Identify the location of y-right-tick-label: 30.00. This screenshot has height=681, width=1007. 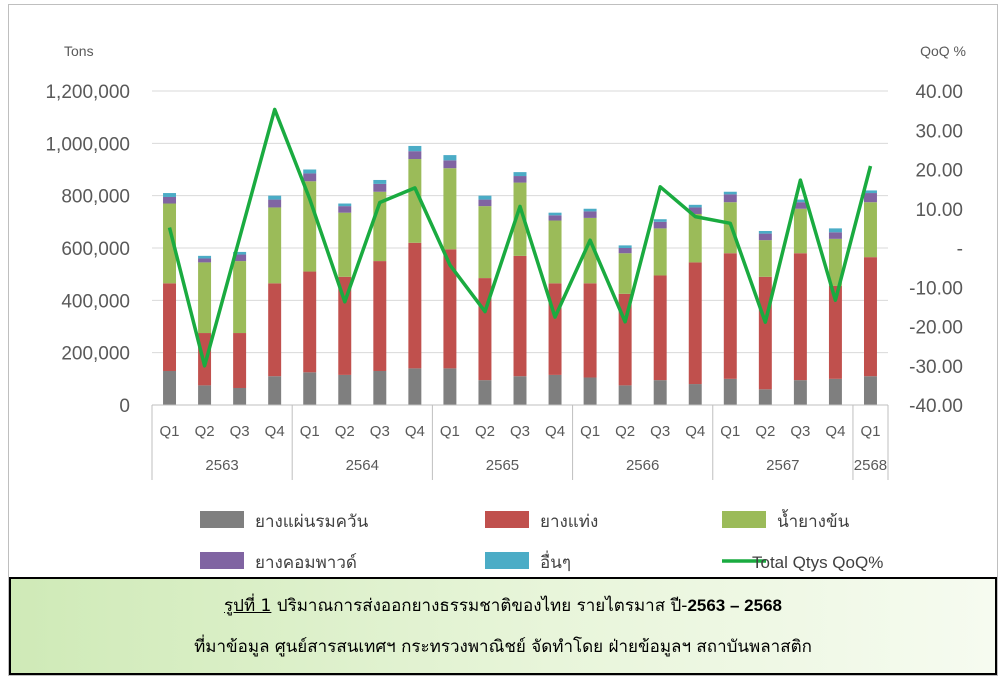
(939, 131).